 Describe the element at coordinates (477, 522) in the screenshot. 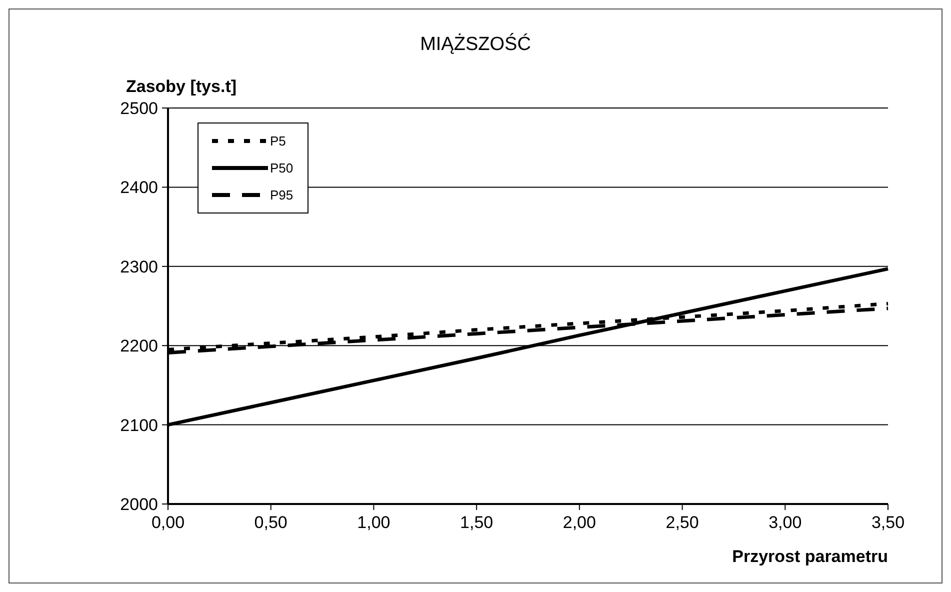

I see `x-tick-label: 1,50` at that location.